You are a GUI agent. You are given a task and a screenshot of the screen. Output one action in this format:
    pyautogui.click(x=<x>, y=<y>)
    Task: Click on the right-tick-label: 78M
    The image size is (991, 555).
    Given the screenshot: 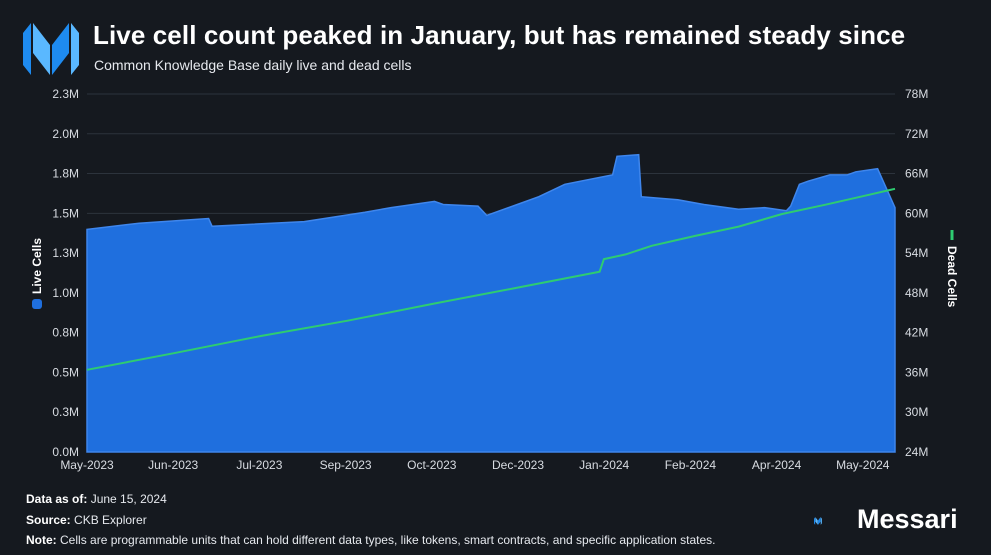 What is the action you would take?
    pyautogui.click(x=916, y=94)
    